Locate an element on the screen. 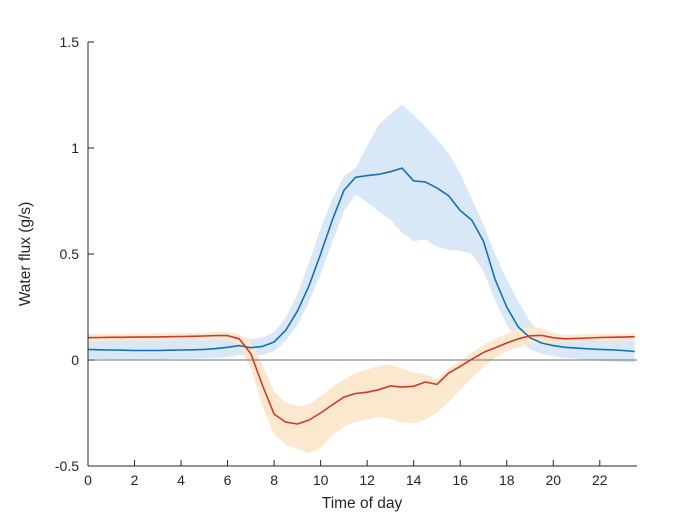  x-tick-label: 22 is located at coordinates (600, 480).